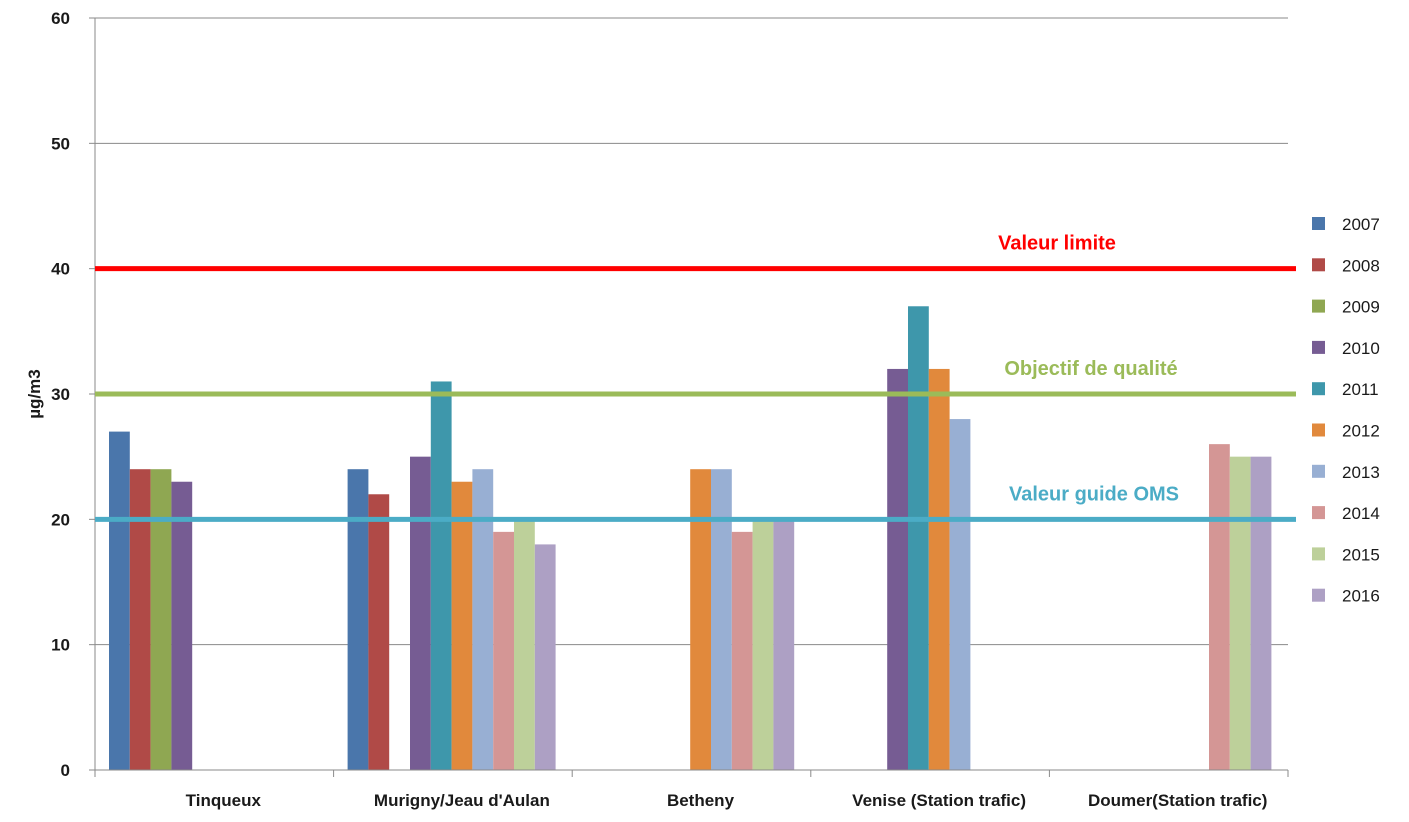 The image size is (1409, 822). Describe the element at coordinates (224, 800) in the screenshot. I see `x-category-label: Tinqueux` at that location.